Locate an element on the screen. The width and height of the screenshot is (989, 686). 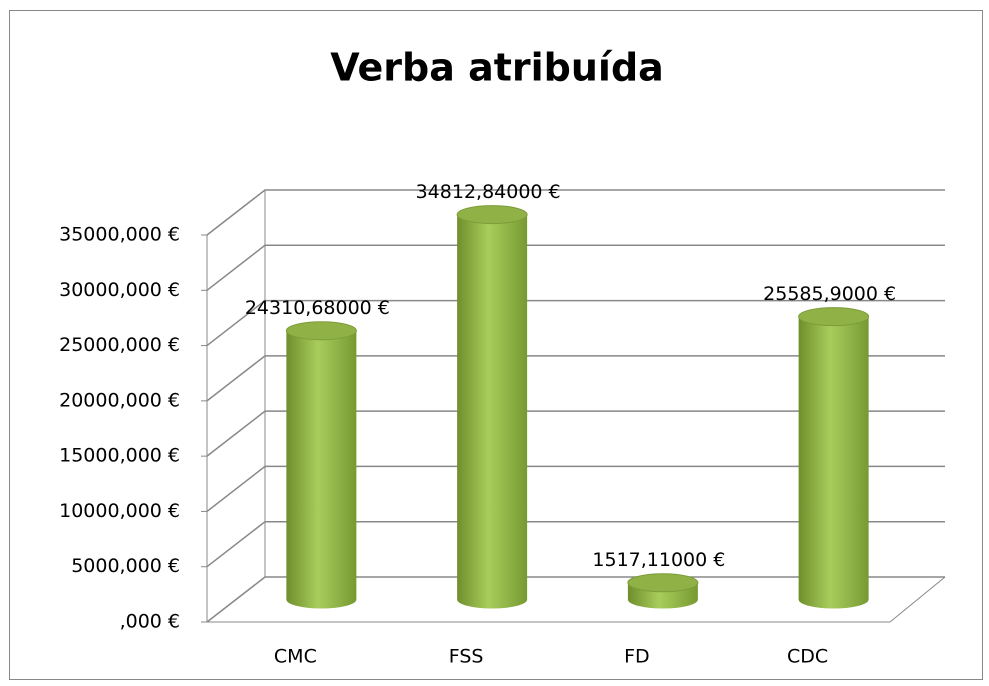
x-tick-label: FD is located at coordinates (637, 657).